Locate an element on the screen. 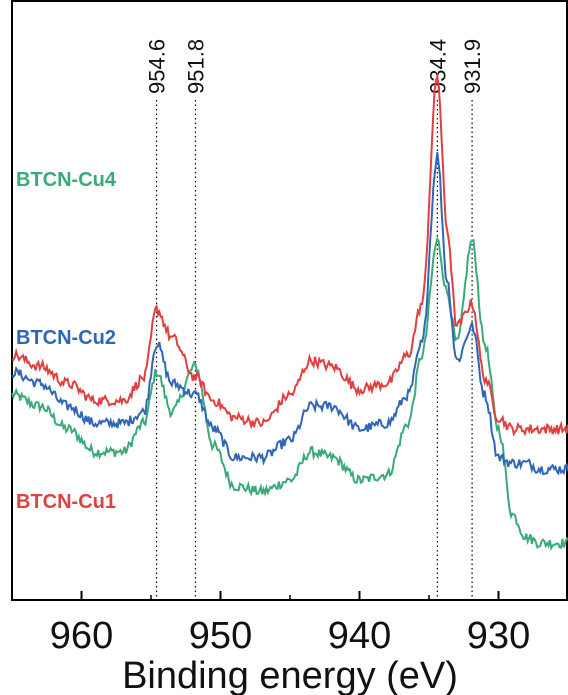 This screenshot has width=568, height=695. series-label-btcn-cu4: BTCN-Cu4 is located at coordinates (66, 180).